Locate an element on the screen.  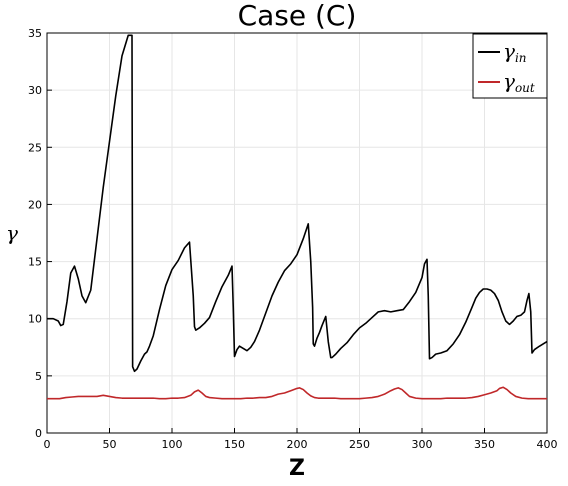
legend-label: γin is located at coordinates (515, 52).